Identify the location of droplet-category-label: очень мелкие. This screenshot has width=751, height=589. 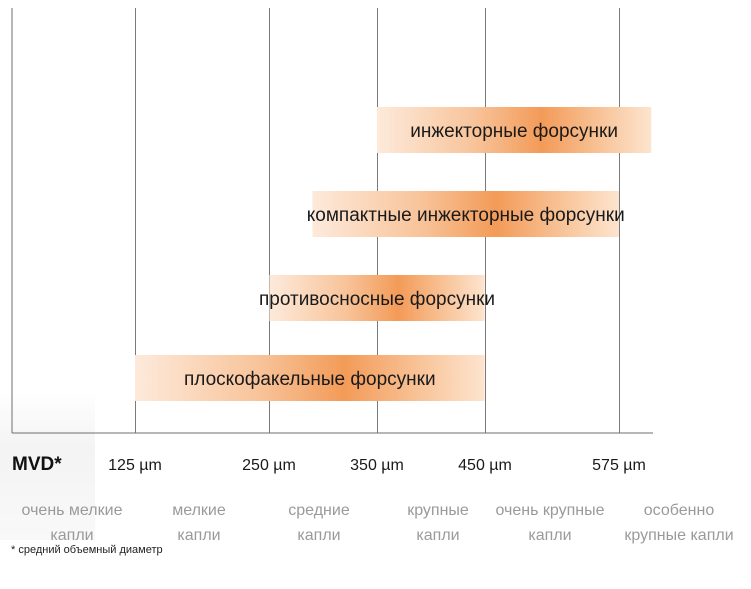
(72, 510).